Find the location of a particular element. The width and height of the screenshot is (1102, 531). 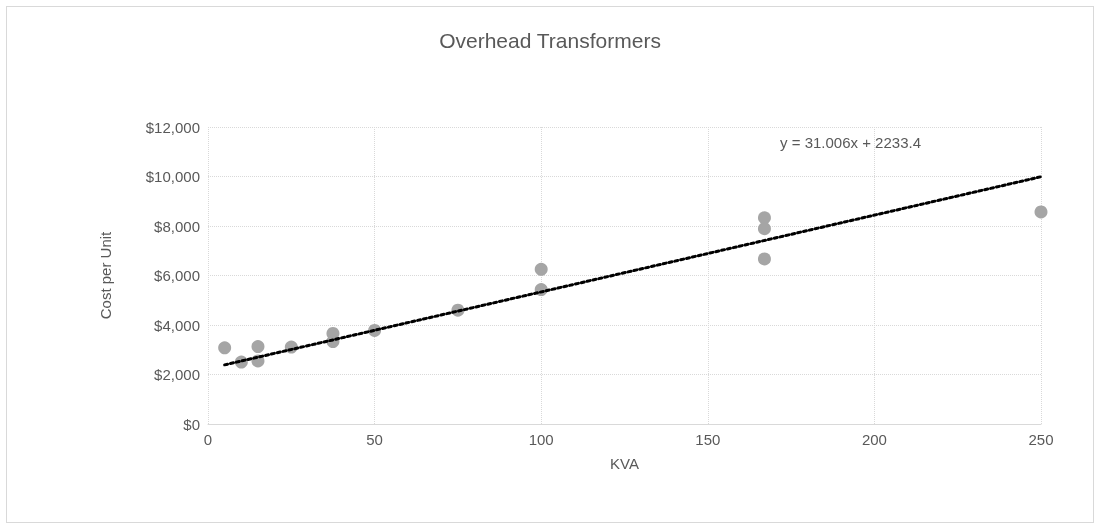

x-tick-label: 0 is located at coordinates (208, 439).